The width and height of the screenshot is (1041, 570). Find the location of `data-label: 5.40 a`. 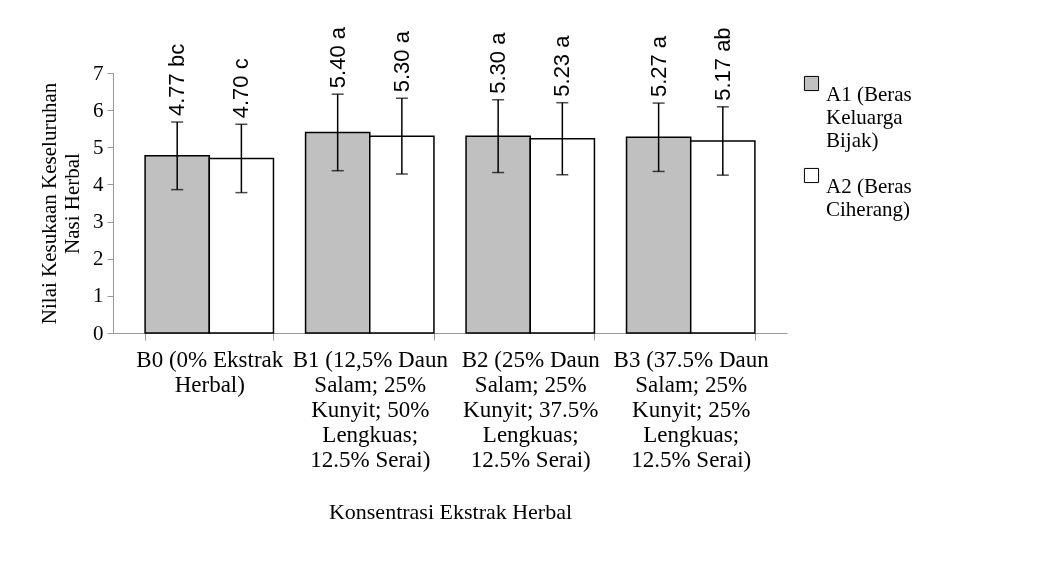

data-label: 5.40 a is located at coordinates (337, 57).